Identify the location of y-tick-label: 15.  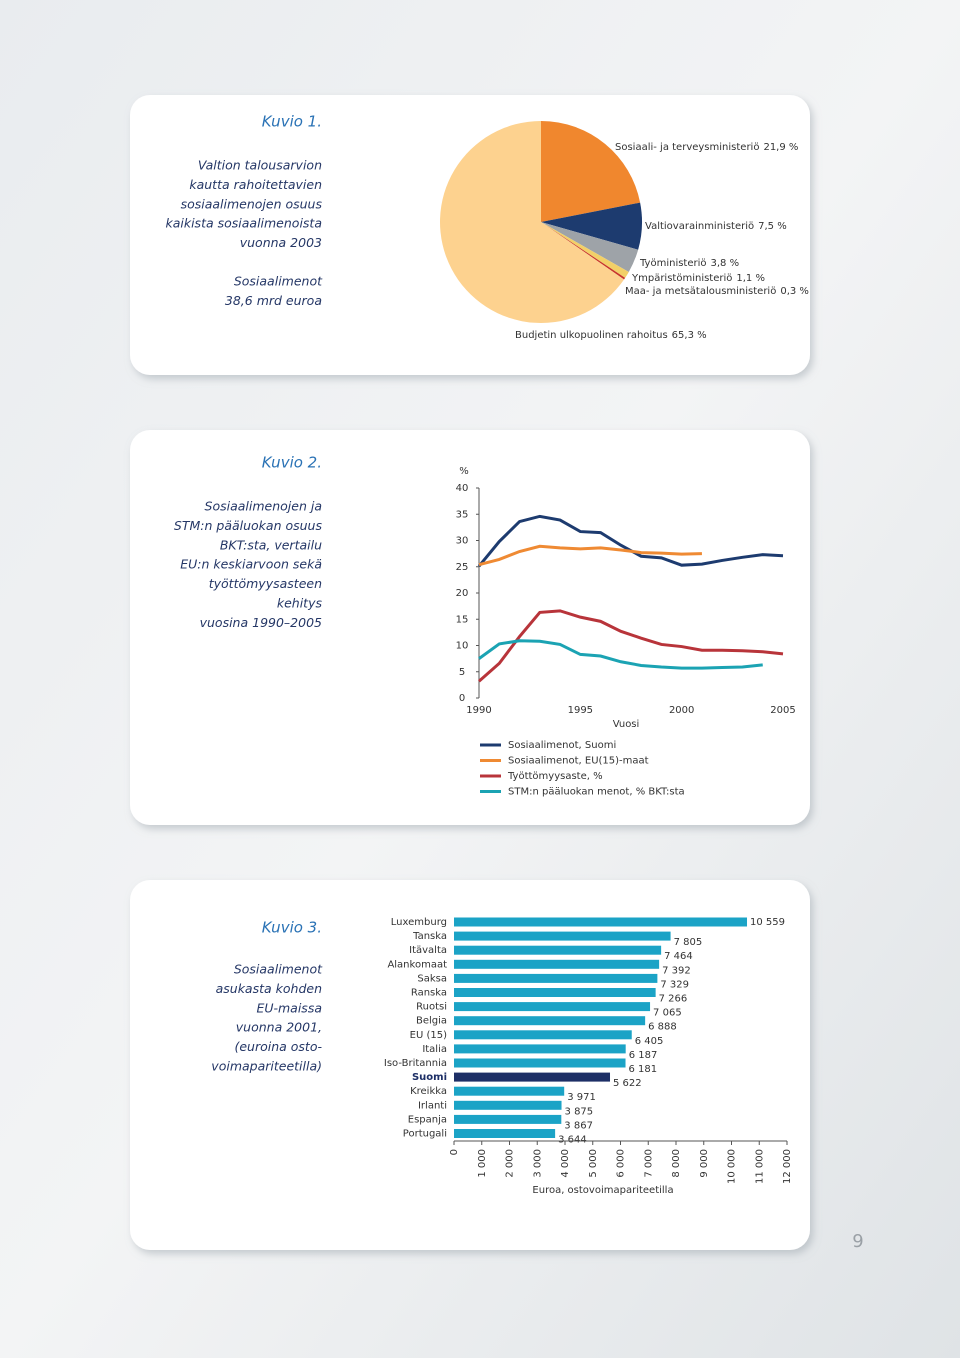
(462, 619).